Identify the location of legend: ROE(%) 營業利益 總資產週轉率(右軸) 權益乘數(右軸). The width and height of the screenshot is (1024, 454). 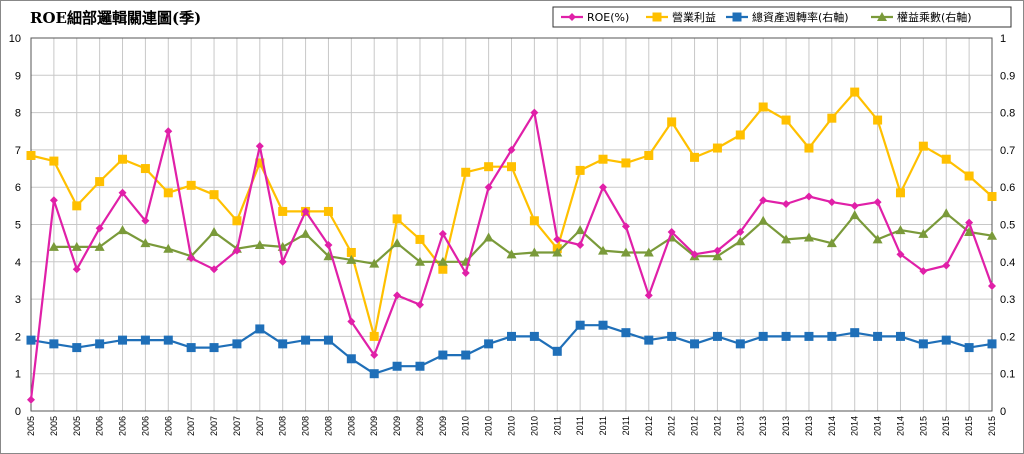
(782, 17).